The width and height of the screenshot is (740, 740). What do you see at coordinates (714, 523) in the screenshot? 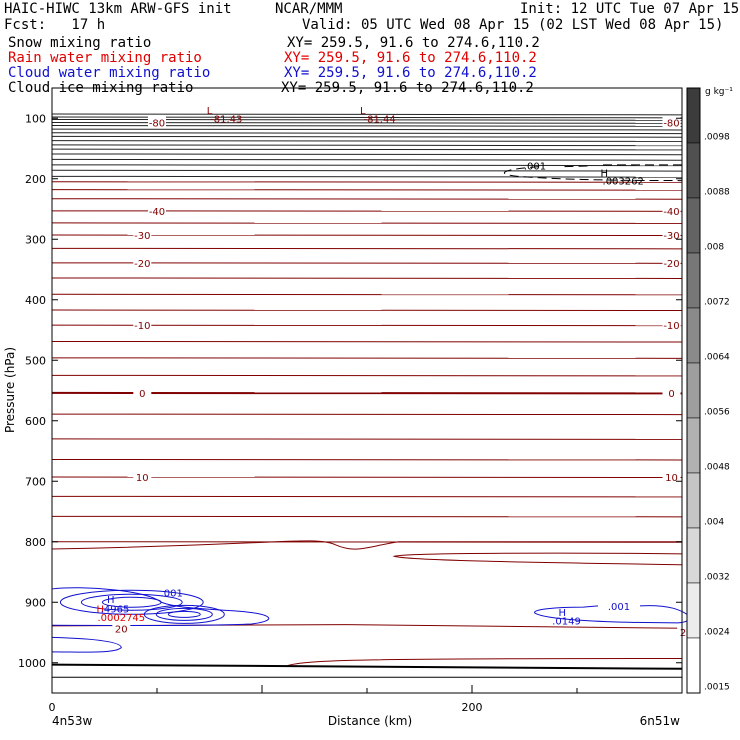
I see `colorbar-tick-label: .004` at bounding box center [714, 523].